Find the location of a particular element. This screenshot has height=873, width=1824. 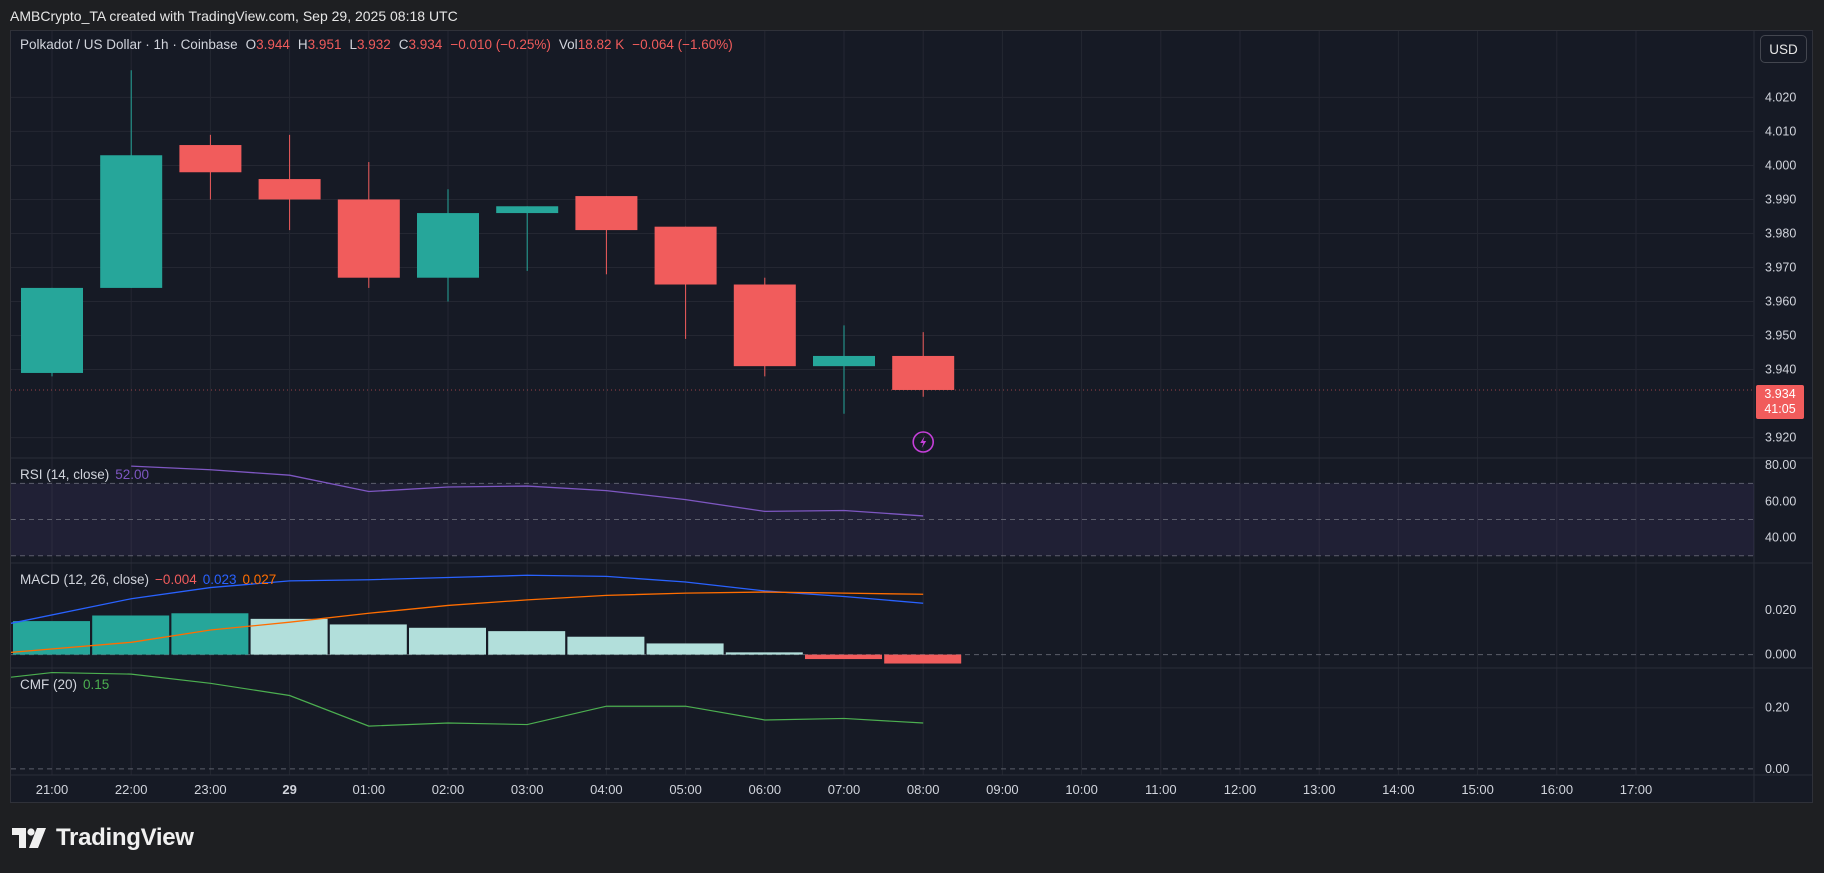

macd-tick-label: 0.020 is located at coordinates (1780, 610).